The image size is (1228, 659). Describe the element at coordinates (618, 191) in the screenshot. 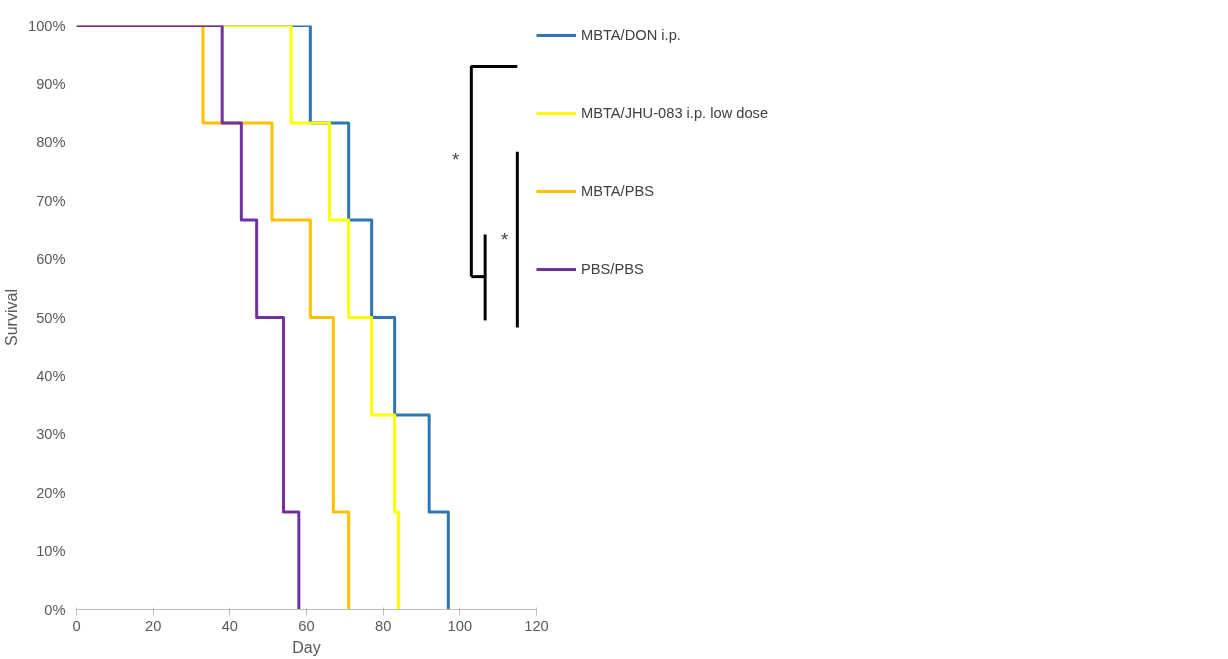

I see `legend-label: MBTA/PBS` at that location.